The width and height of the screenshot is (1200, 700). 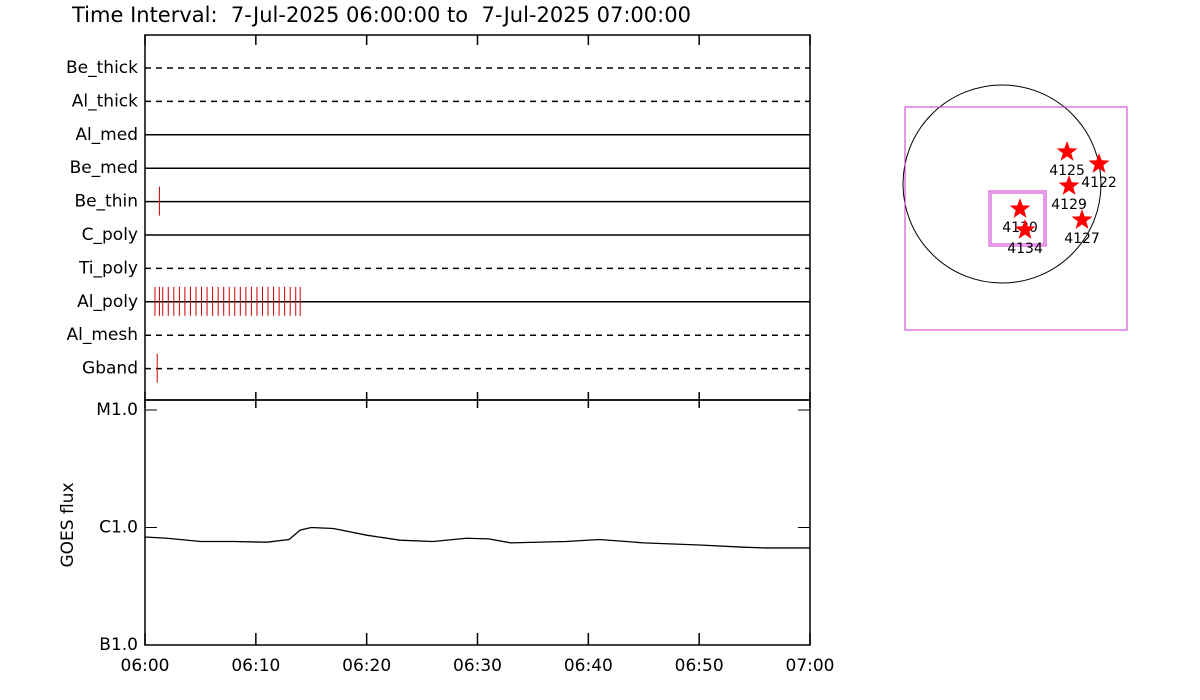 I want to click on x-tick-label: 07:00, so click(x=810, y=666).